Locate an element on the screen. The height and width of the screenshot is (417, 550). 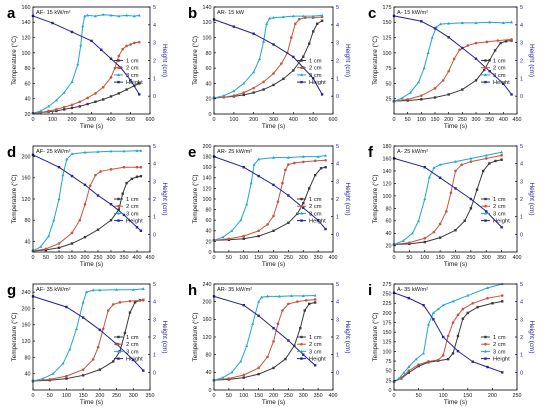
panel-letter: i is located at coordinates (370, 290).